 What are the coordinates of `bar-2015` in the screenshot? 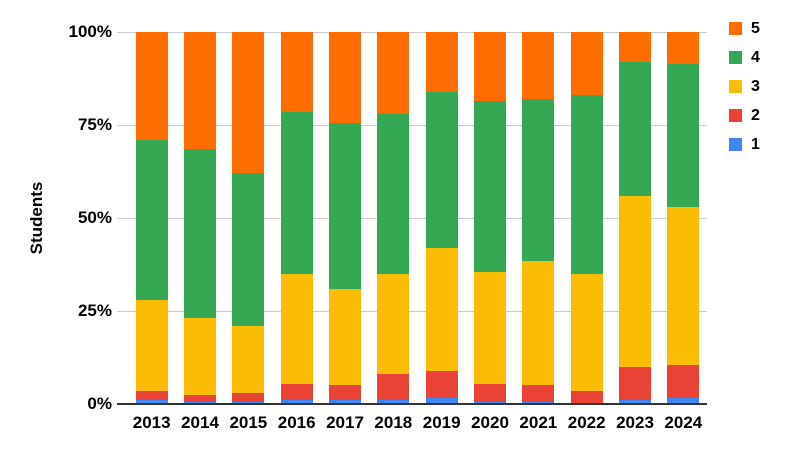 It's located at (248, 218).